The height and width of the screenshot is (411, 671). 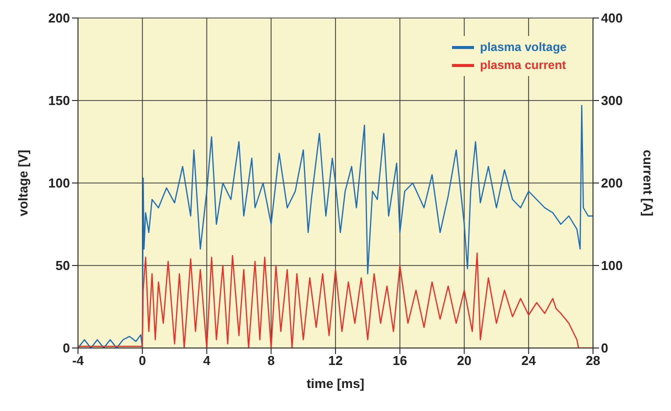 What do you see at coordinates (529, 360) in the screenshot?
I see `x-tick-label: 24` at bounding box center [529, 360].